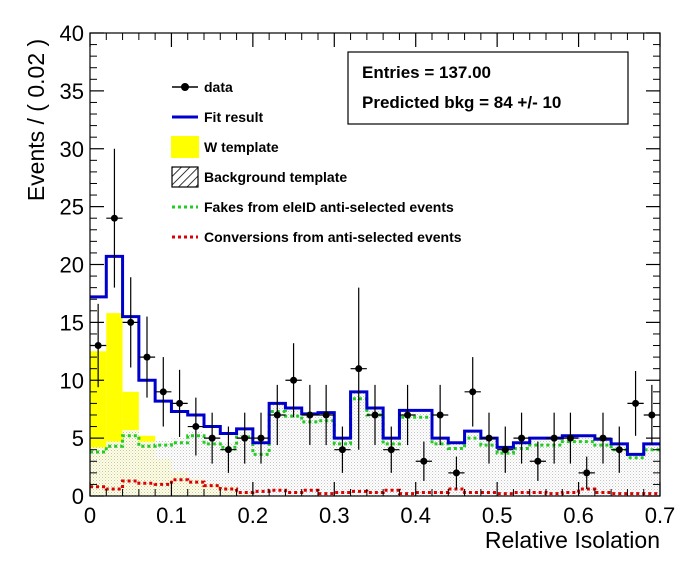  What do you see at coordinates (72, 33) in the screenshot?
I see `y-tick-label: 40` at bounding box center [72, 33].